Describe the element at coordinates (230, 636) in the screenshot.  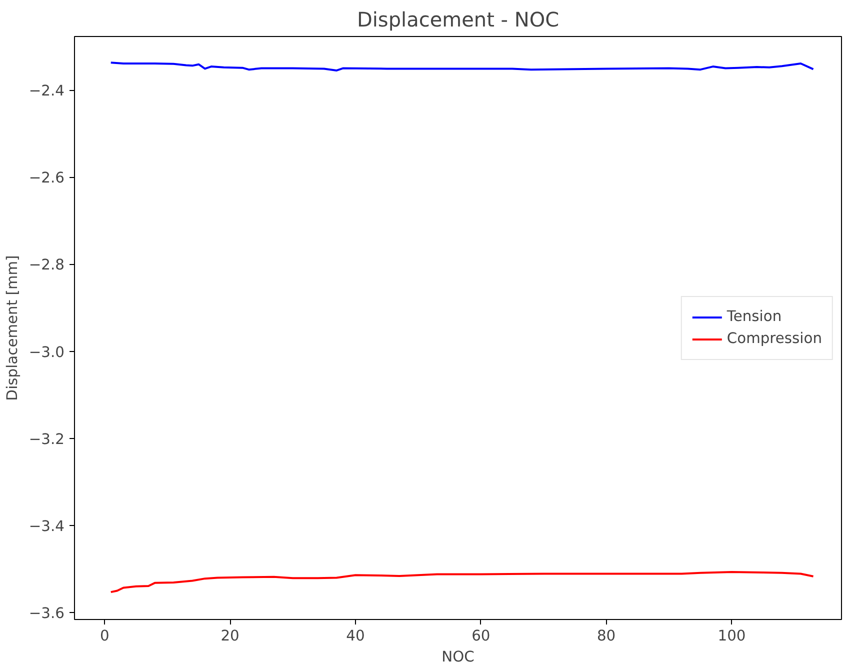
I see `x-tick-label: 20` at that location.